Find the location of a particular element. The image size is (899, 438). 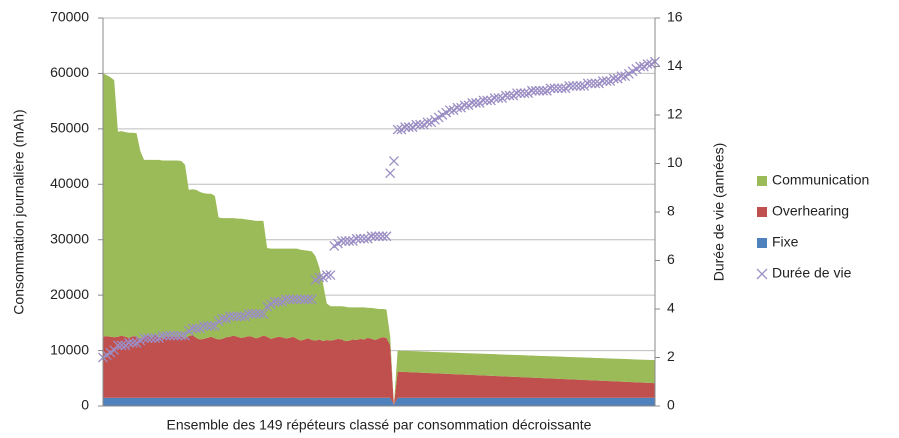

y2-tick-label: 14 is located at coordinates (675, 65).